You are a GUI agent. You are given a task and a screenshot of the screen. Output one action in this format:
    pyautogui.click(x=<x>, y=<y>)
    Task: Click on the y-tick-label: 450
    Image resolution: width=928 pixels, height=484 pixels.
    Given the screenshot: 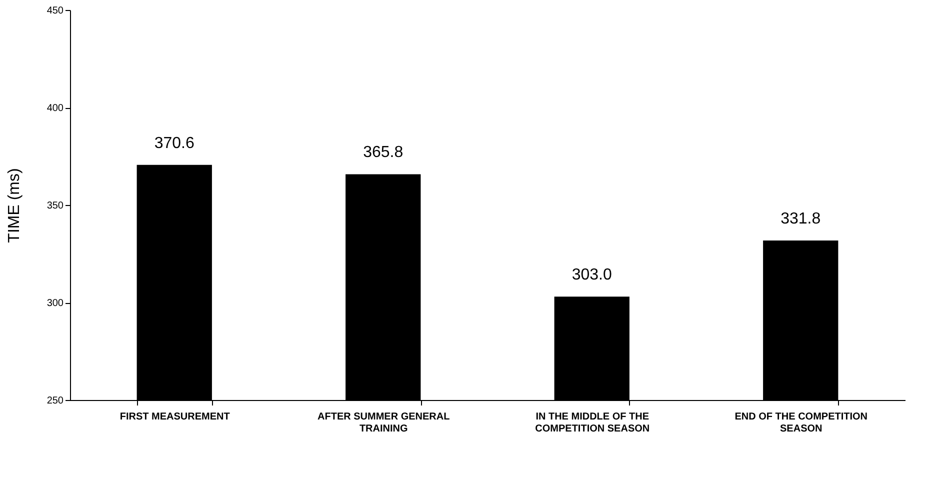 What is the action you would take?
    pyautogui.click(x=55, y=11)
    